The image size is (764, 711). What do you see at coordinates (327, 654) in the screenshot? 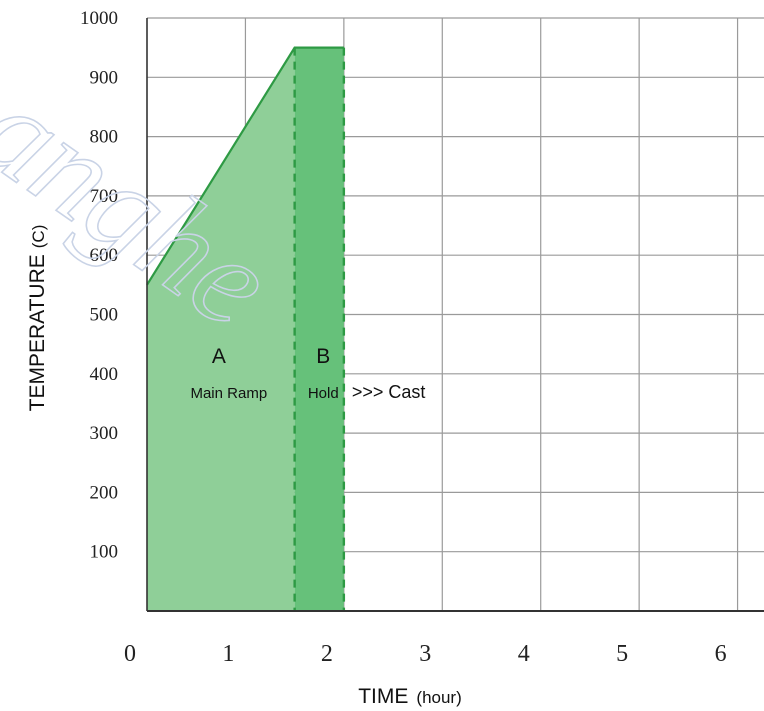
I see `x-tick-label: 2` at bounding box center [327, 654].